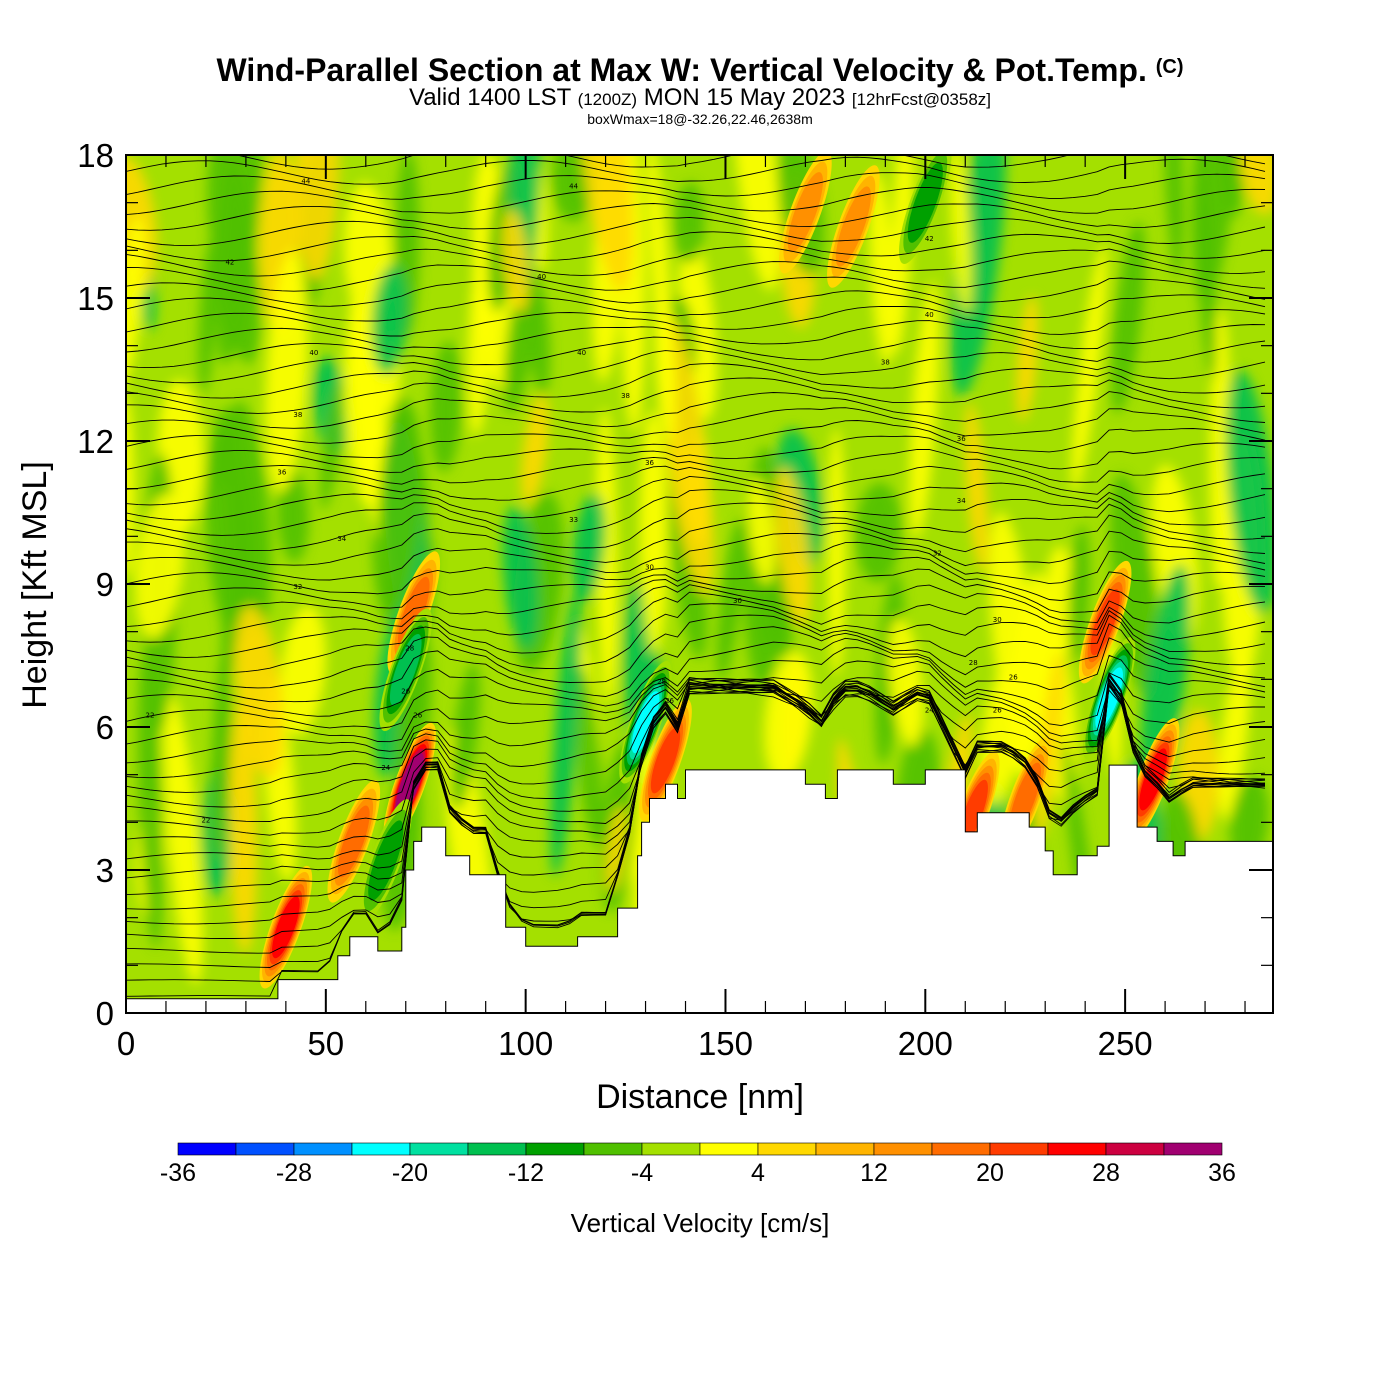 The width and height of the screenshot is (1400, 1400). I want to click on colorbar-tick-label: 20, so click(990, 1173).